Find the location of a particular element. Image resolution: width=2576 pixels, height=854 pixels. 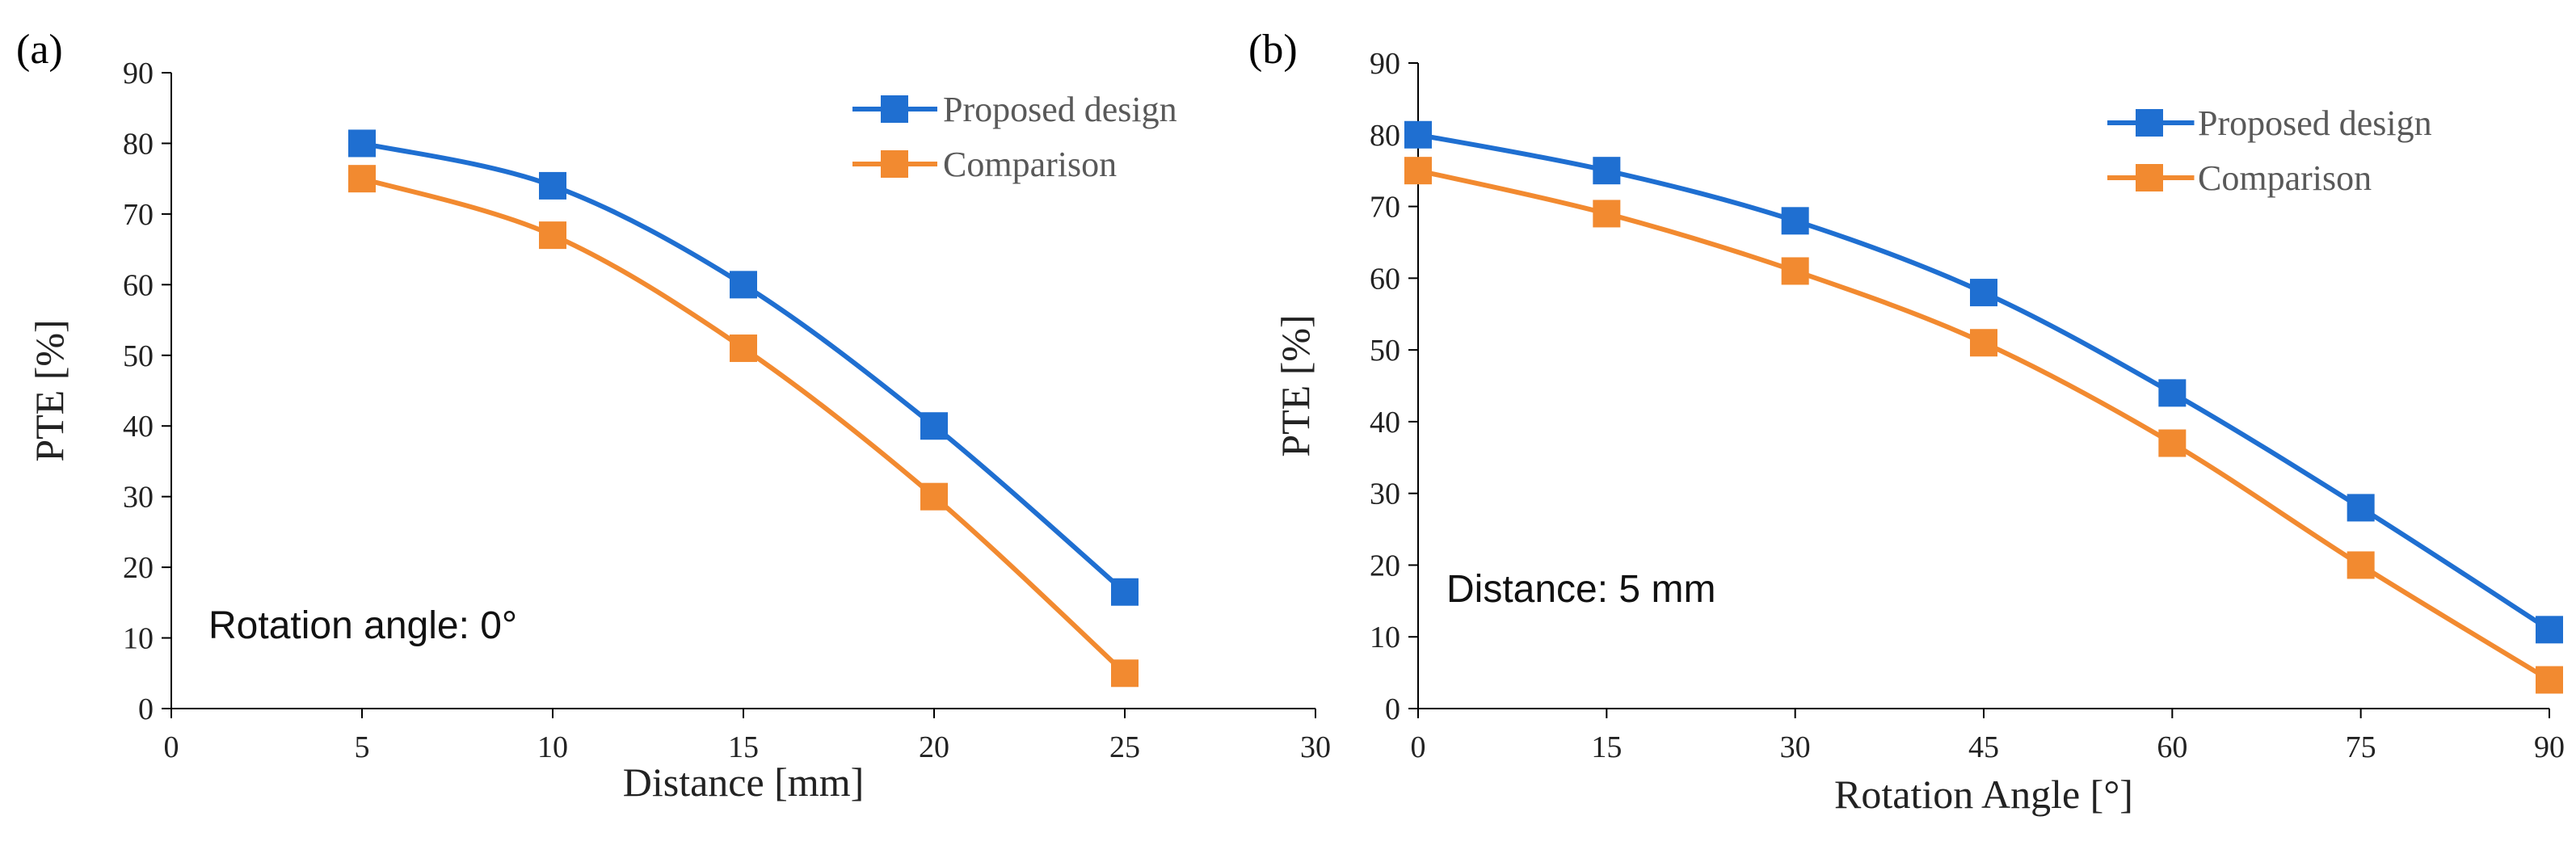

x-tick-label: 25 is located at coordinates (1124, 747).